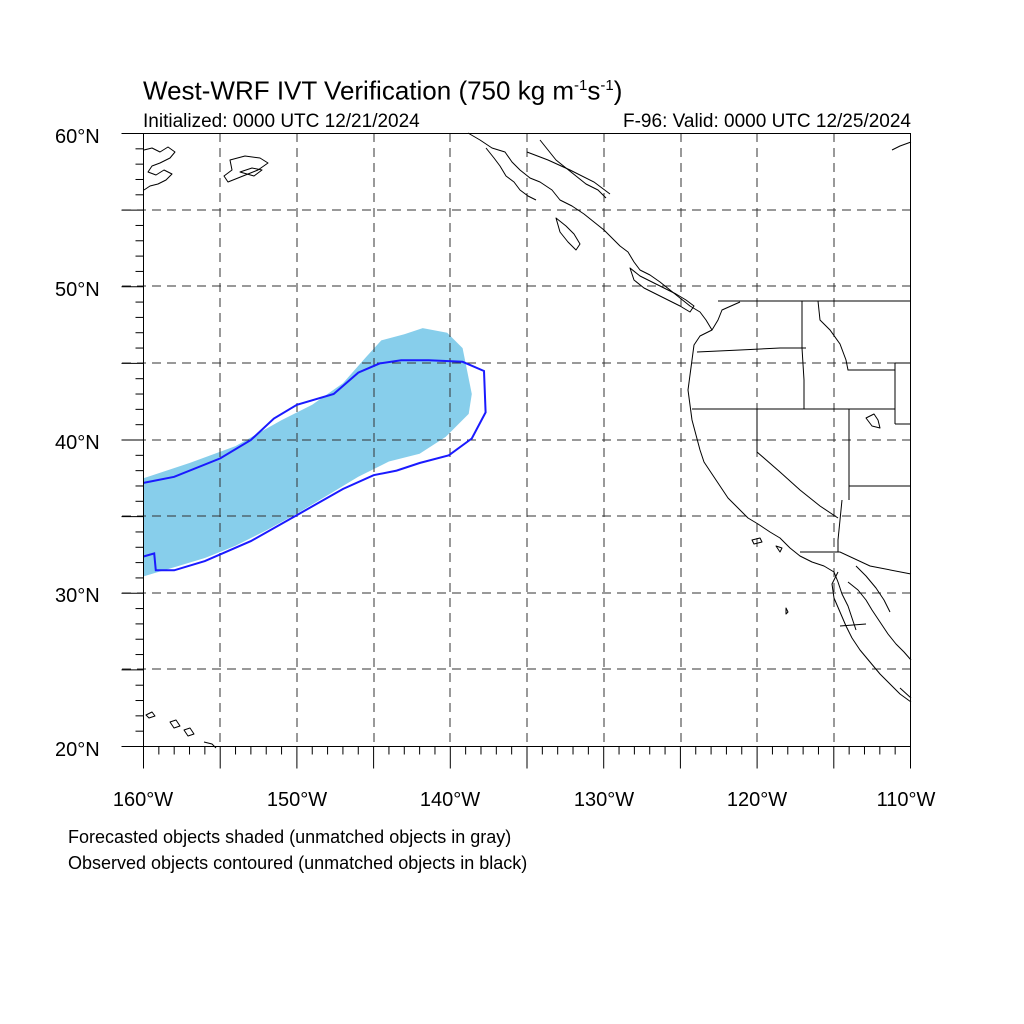 This screenshot has width=1024, height=1024. What do you see at coordinates (281, 121) in the screenshot?
I see `initialized-label: Initialized: 0000 UTC 12/21/2024` at bounding box center [281, 121].